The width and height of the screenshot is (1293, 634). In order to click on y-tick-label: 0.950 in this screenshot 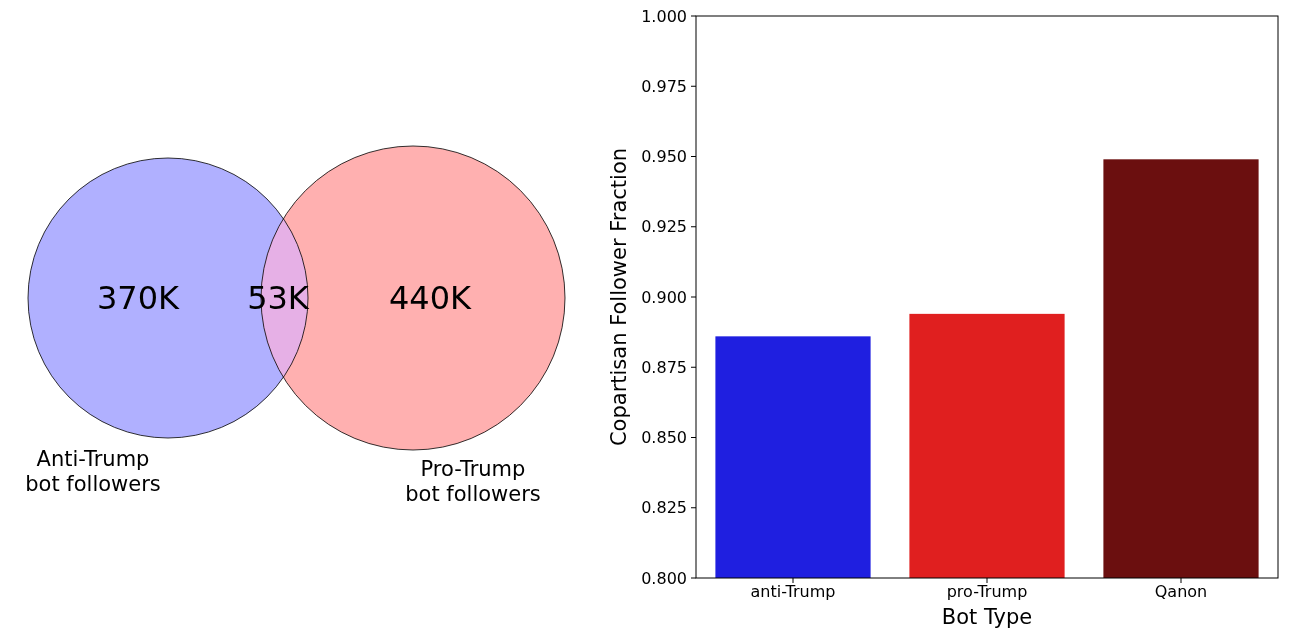, I will do `click(664, 156)`.